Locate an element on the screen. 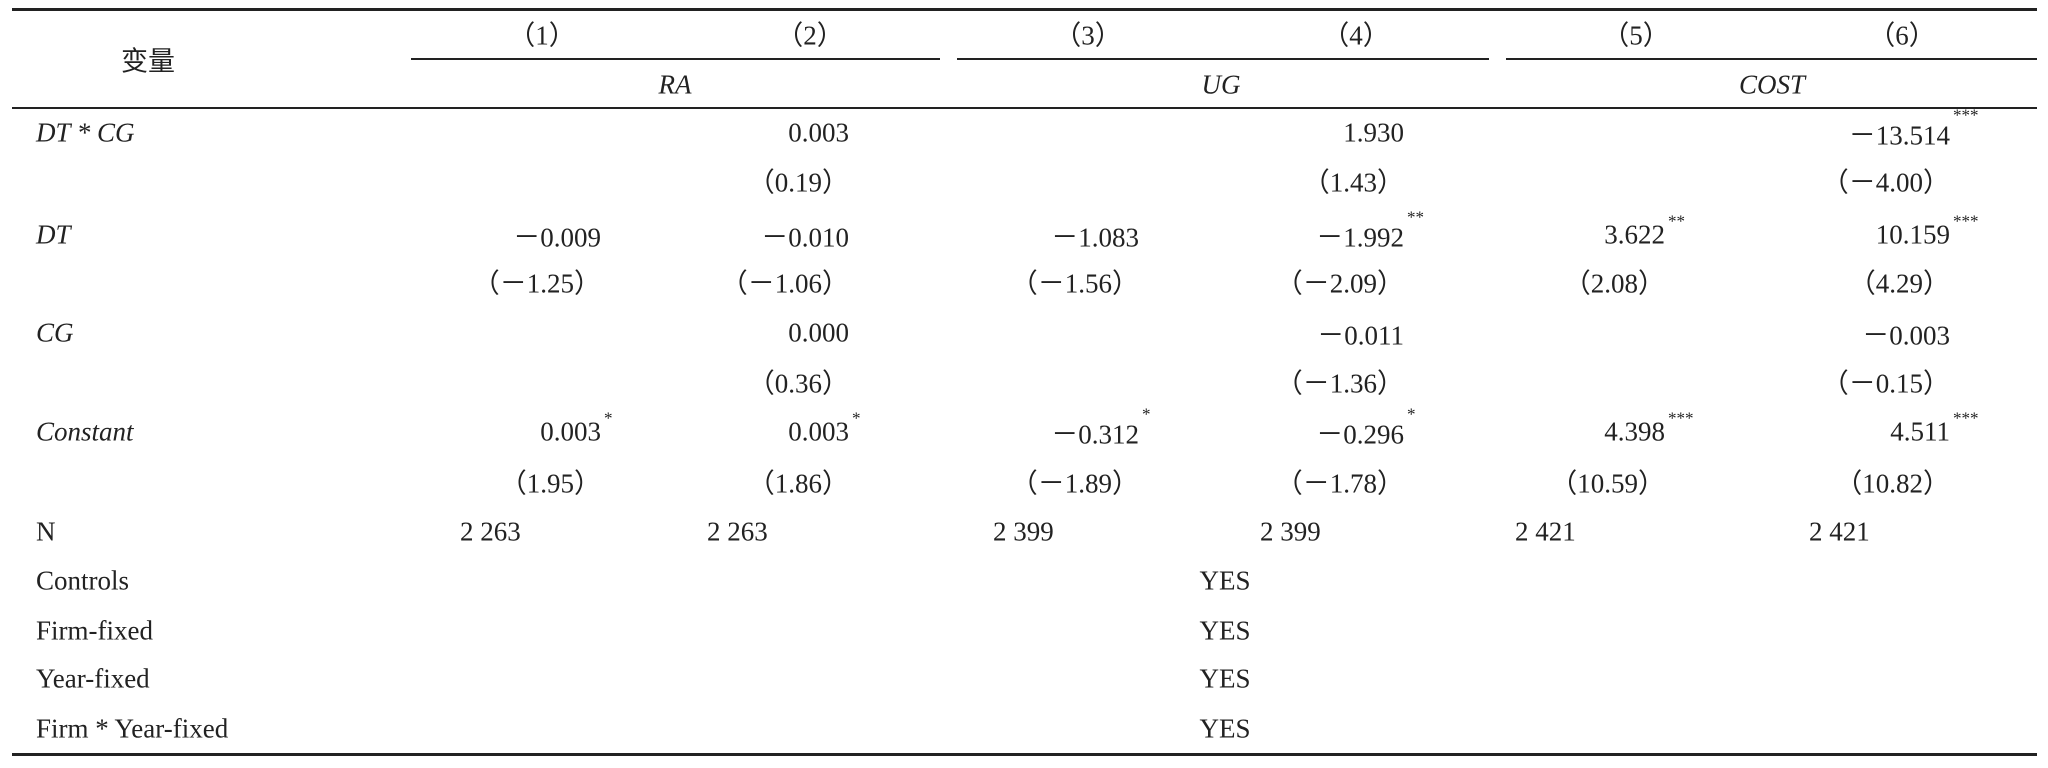 This screenshot has height=768, width=2048. cell-value: （4.29） is located at coordinates (1899, 283).